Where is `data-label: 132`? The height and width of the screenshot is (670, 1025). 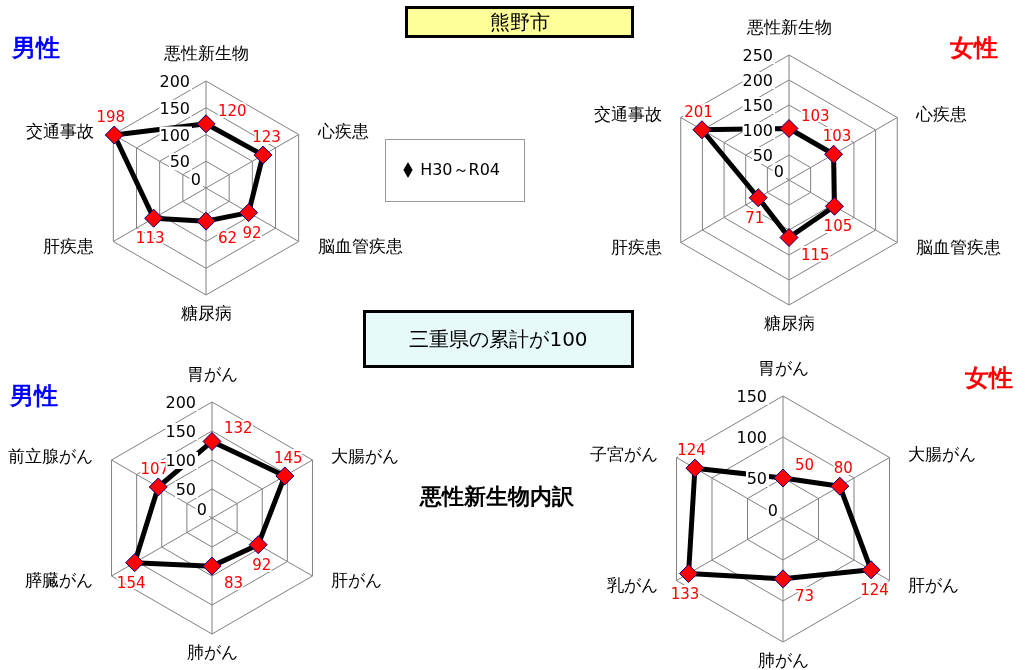 data-label: 132 is located at coordinates (238, 428).